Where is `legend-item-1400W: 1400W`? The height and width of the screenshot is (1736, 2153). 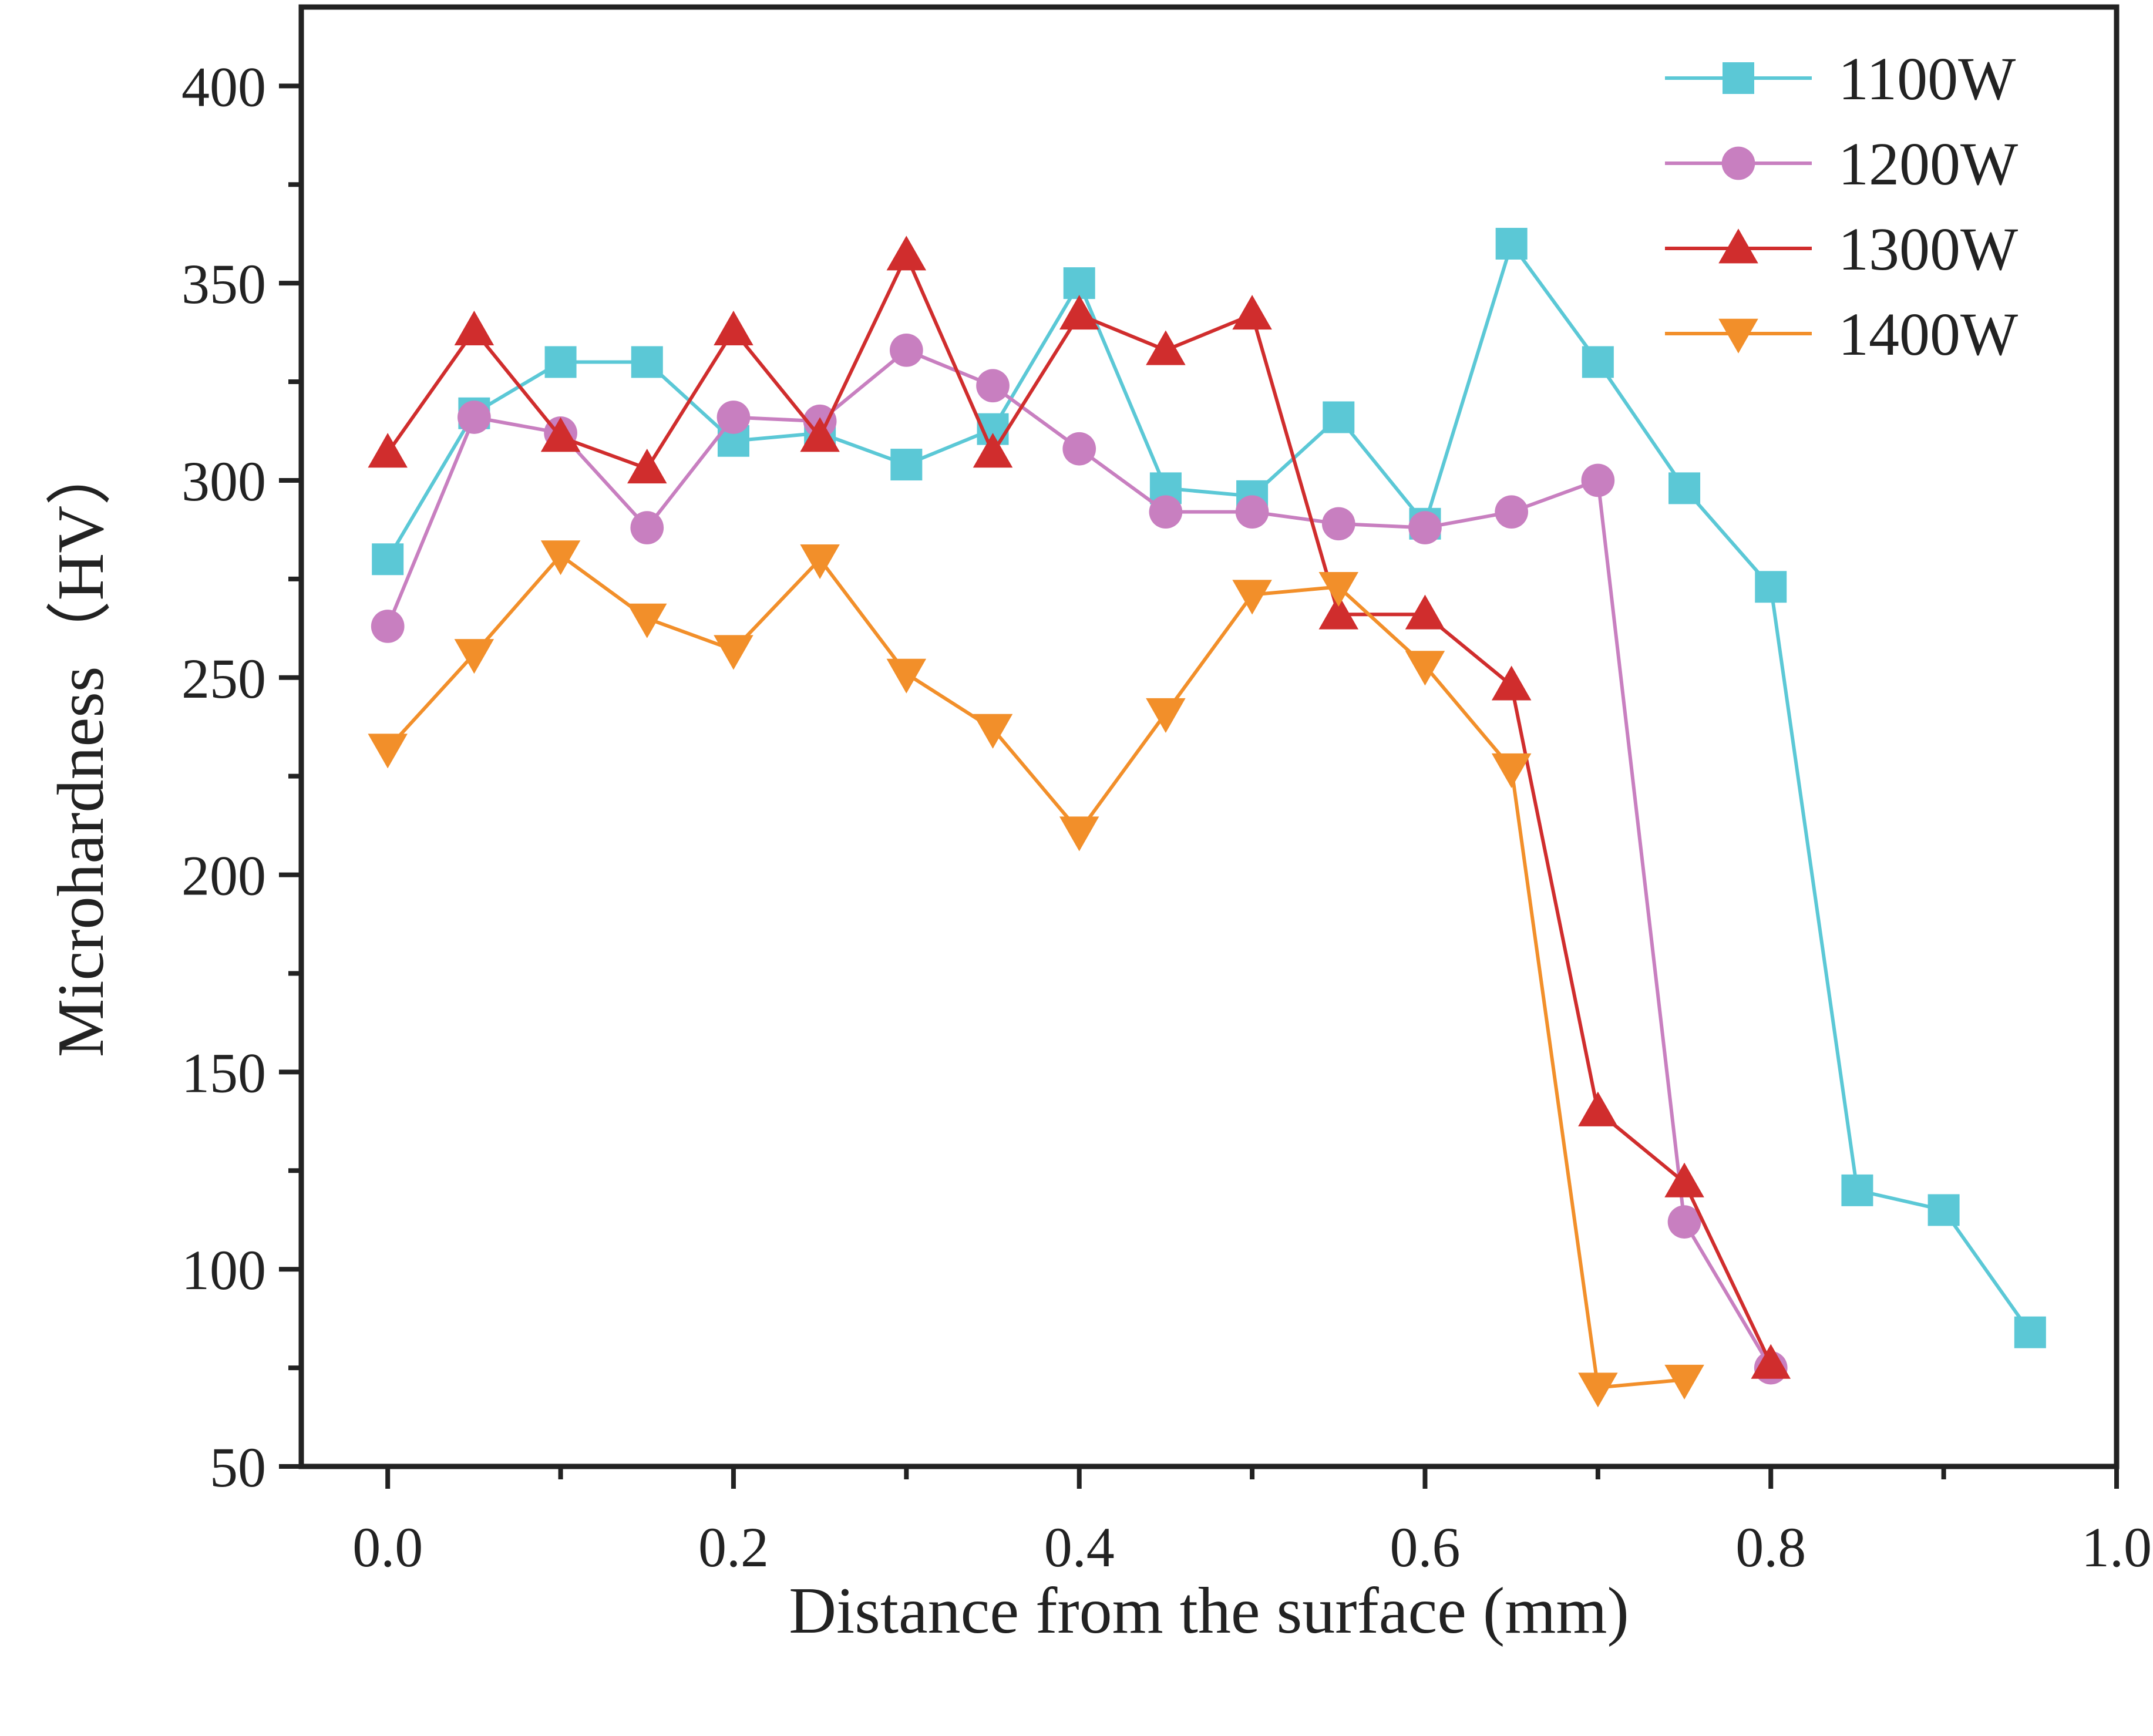
legend-item-1400W: 1400W is located at coordinates (1842, 334).